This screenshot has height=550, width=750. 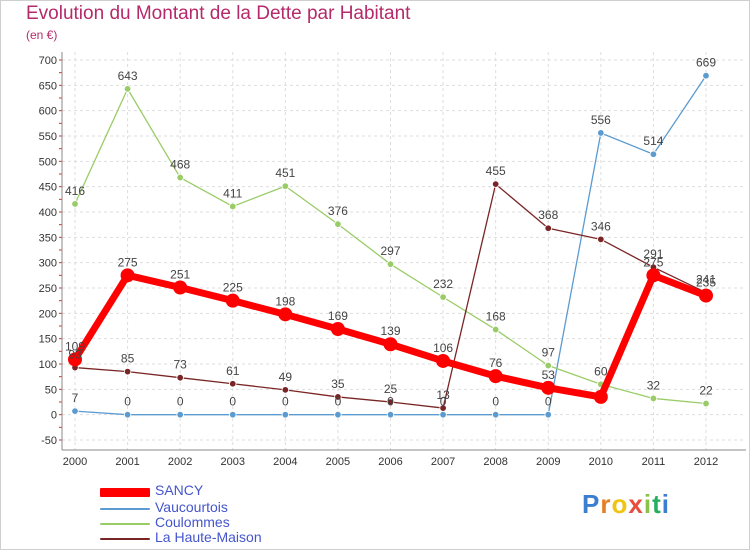 What do you see at coordinates (654, 385) in the screenshot?
I see `data-label-coulommes: 32` at bounding box center [654, 385].